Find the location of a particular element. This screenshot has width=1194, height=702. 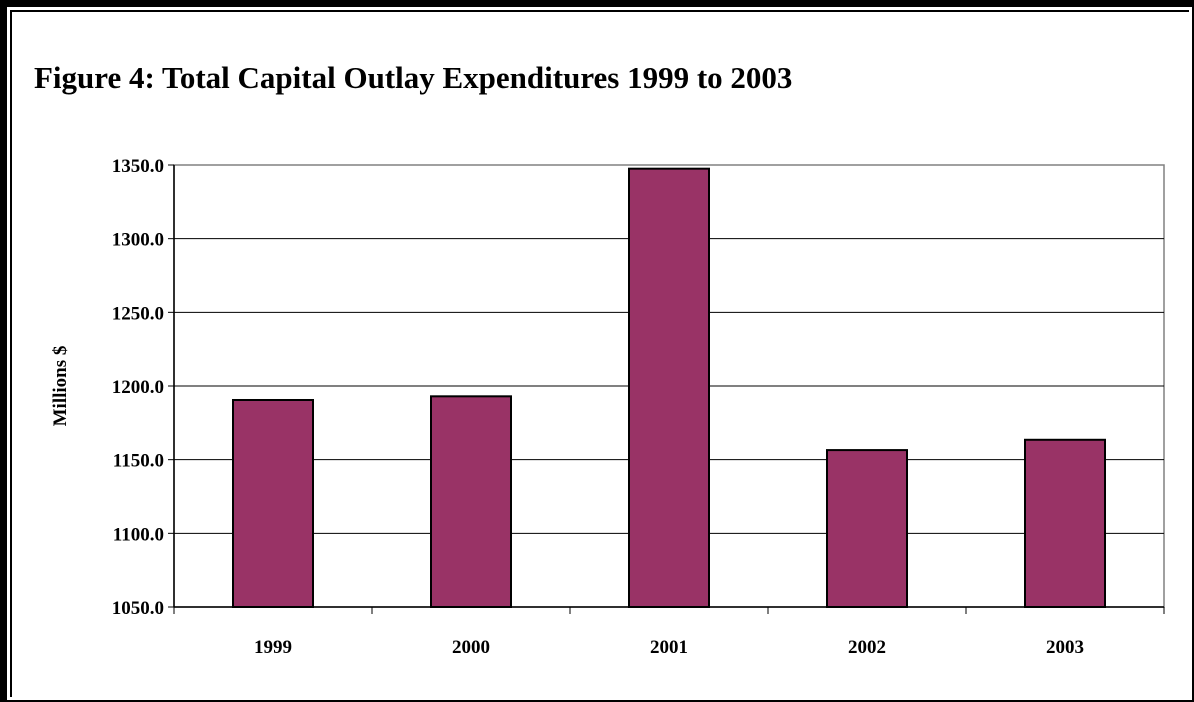

y-tick-label: 1150.0 is located at coordinates (138, 461).